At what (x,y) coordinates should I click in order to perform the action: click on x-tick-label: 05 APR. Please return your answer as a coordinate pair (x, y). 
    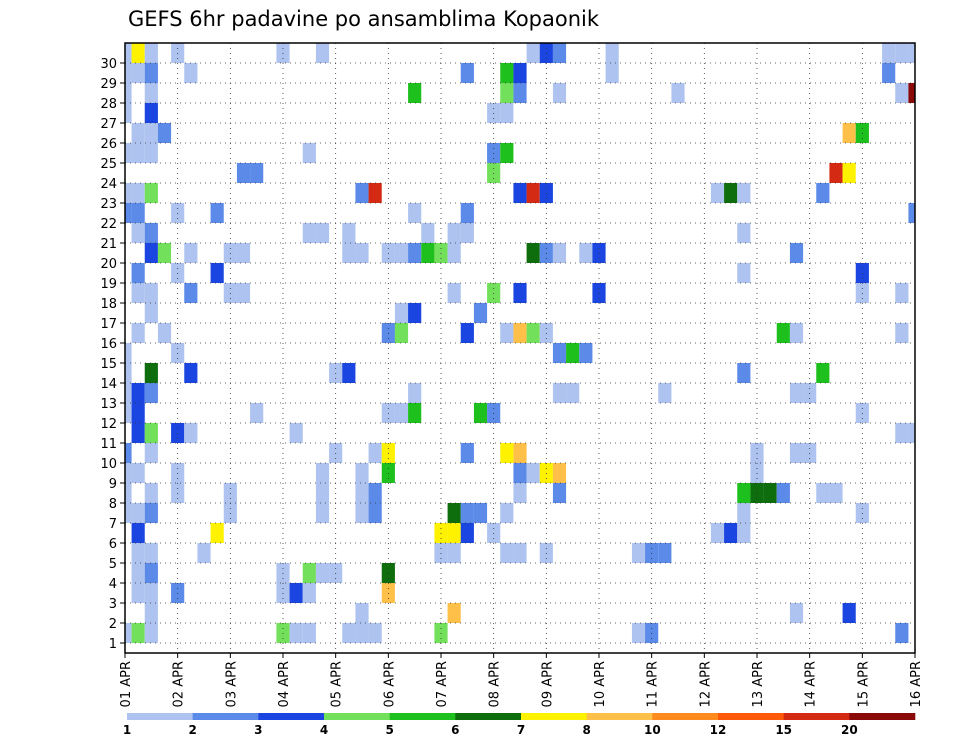
    Looking at the image, I should click on (337, 684).